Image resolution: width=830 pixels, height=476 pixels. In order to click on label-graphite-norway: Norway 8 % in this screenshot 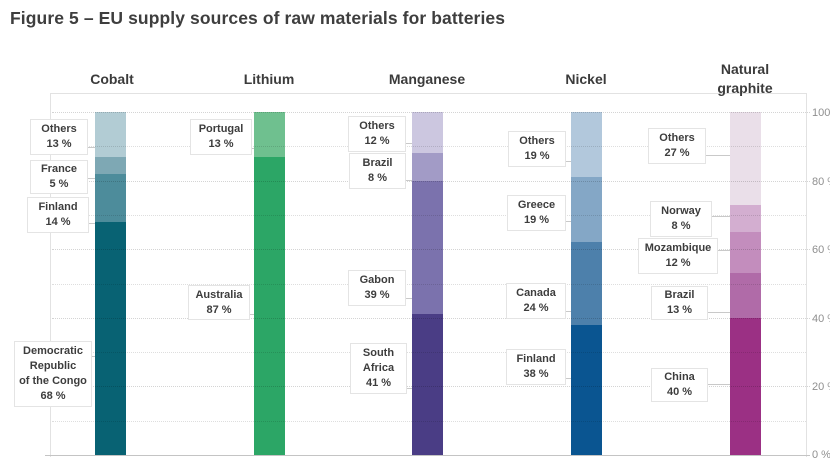, I will do `click(681, 219)`.